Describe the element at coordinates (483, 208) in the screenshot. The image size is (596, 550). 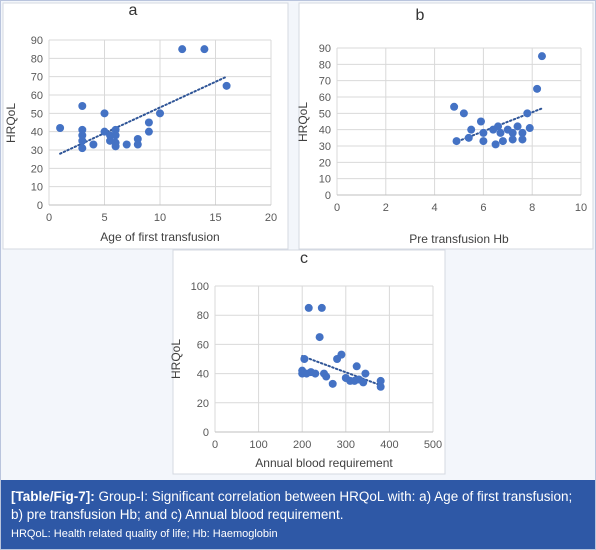
I see `x-tick-label: 6` at that location.